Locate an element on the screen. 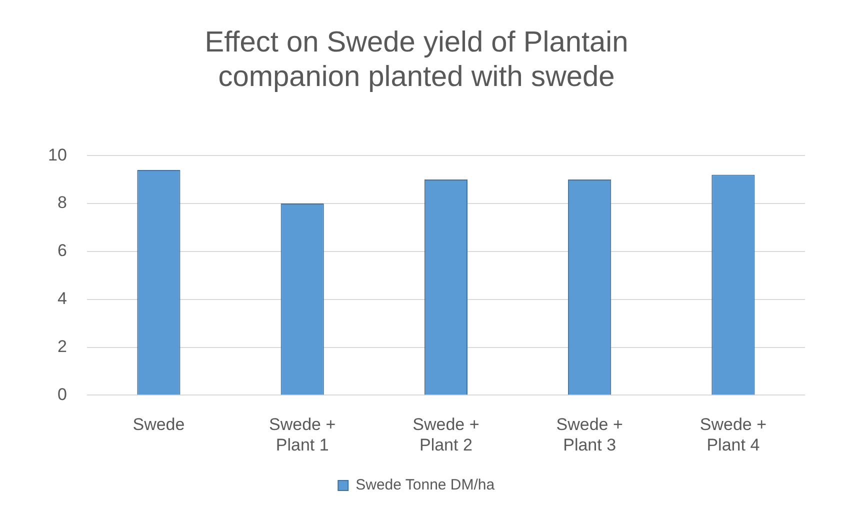  category-label: Plant 3 is located at coordinates (589, 444).